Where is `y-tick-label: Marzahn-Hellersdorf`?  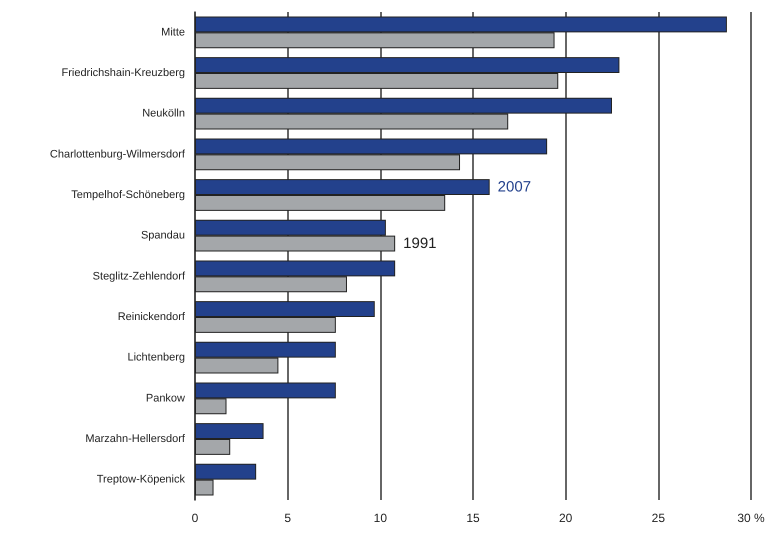 y-tick-label: Marzahn-Hellersdorf is located at coordinates (135, 439).